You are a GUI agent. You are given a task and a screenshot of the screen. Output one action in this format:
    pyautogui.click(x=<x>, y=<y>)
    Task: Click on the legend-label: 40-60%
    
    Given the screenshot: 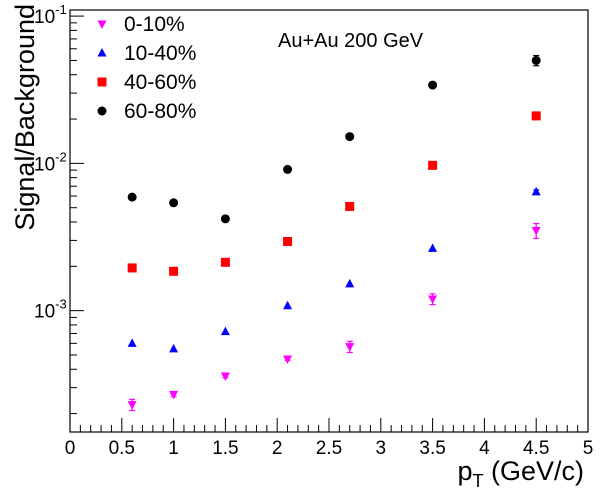 What is the action you would take?
    pyautogui.click(x=160, y=82)
    